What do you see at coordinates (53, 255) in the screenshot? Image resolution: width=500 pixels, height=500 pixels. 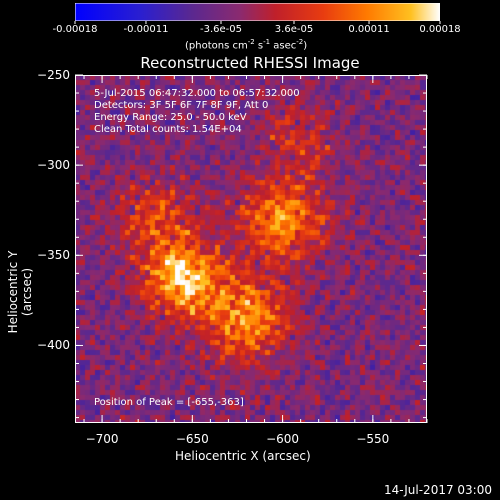 I see `y-tick-label: −350` at bounding box center [53, 255].